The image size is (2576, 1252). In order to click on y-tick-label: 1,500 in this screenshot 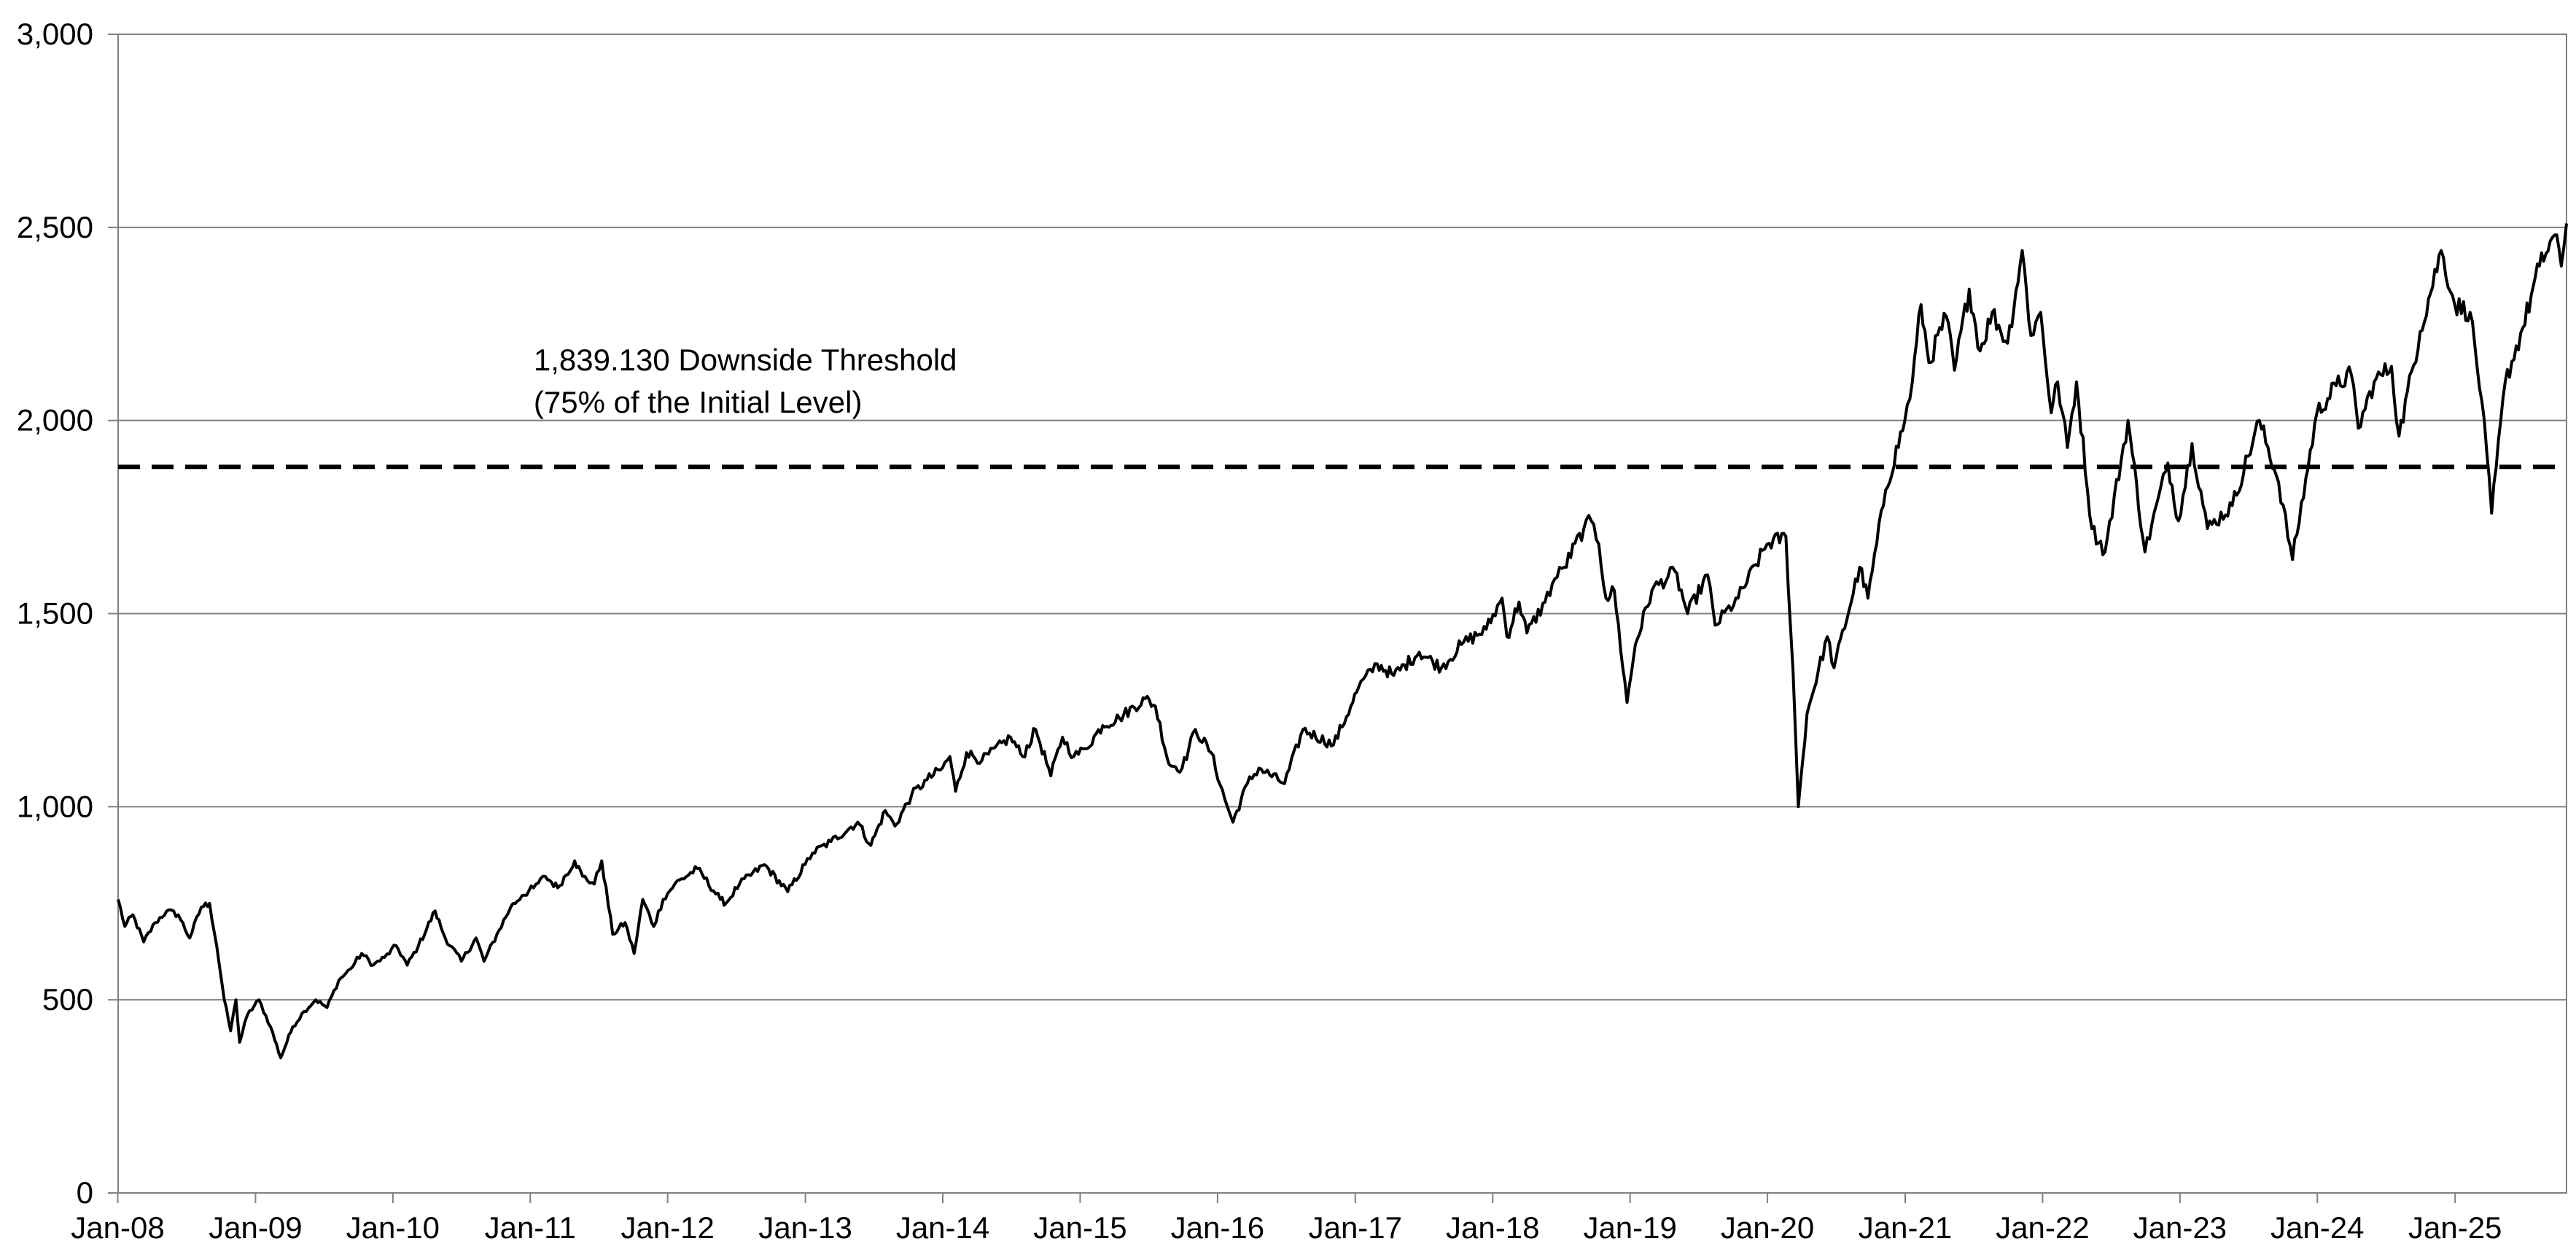, I will do `click(55, 613)`.